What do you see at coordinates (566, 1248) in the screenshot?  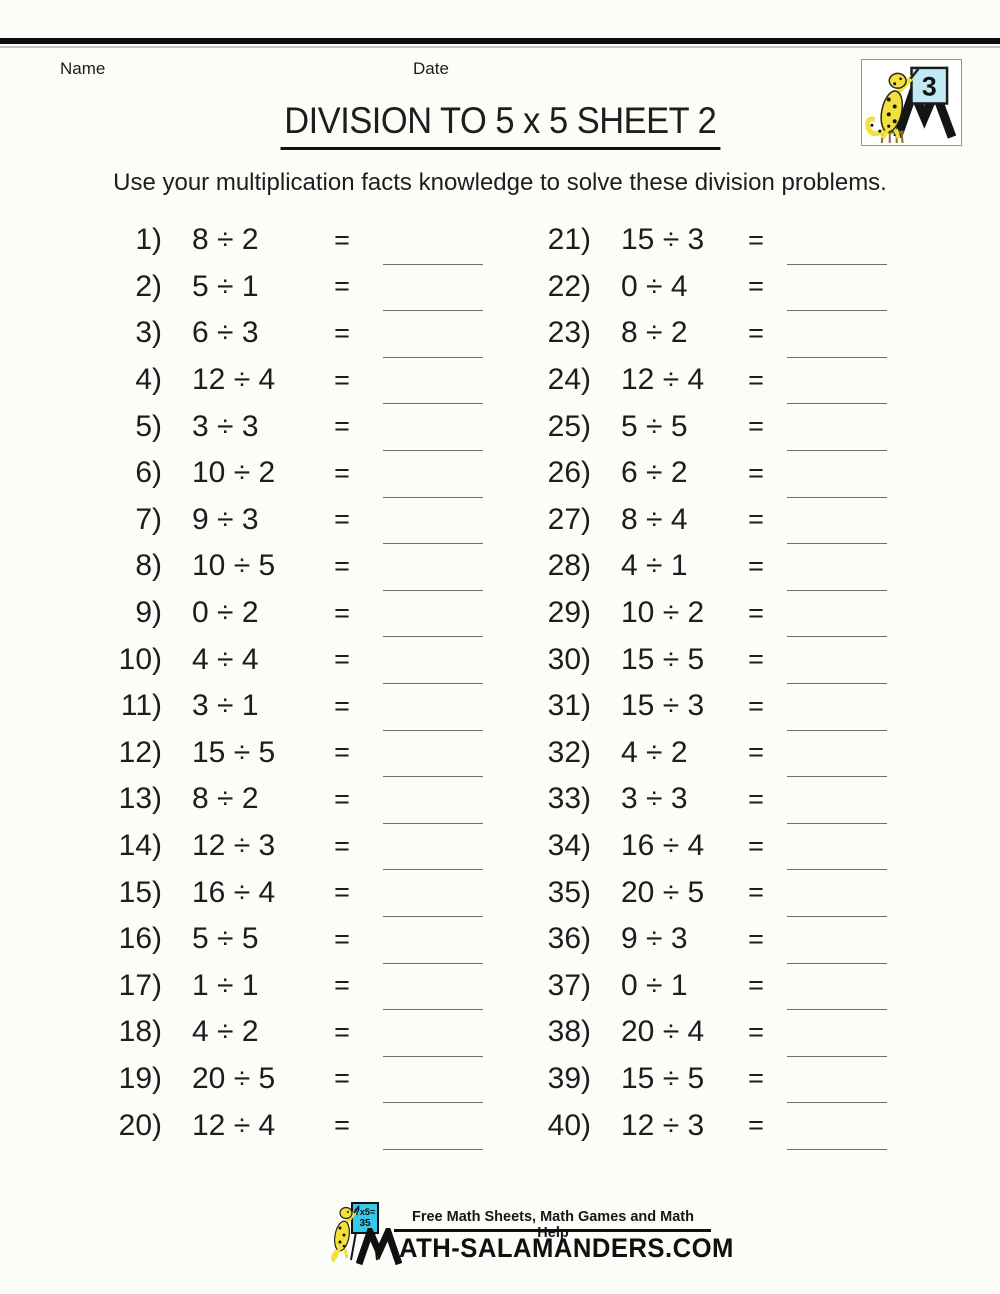 I see `footer-wordmark: ATH-SALAMANDERS.COM` at bounding box center [566, 1248].